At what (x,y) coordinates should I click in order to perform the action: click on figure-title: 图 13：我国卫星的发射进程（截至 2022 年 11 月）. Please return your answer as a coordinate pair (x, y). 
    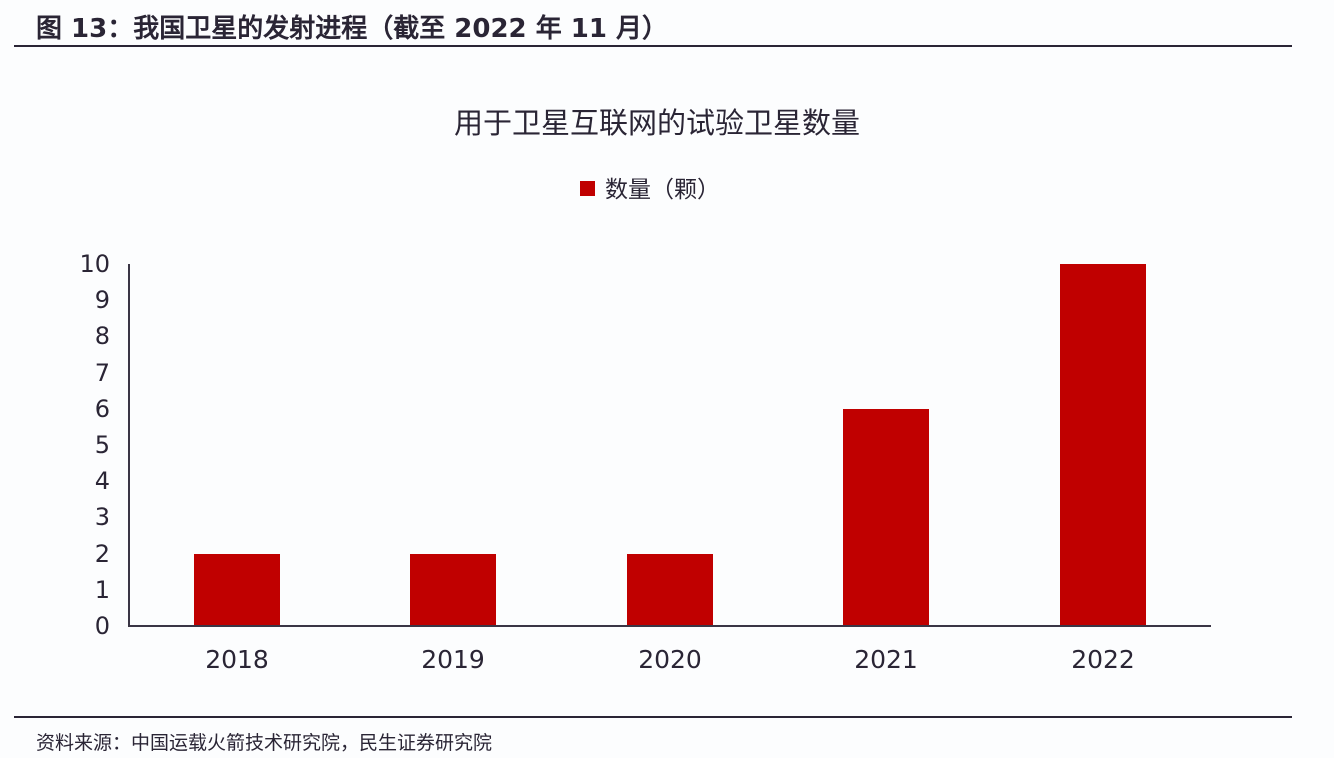
    Looking at the image, I should click on (352, 29).